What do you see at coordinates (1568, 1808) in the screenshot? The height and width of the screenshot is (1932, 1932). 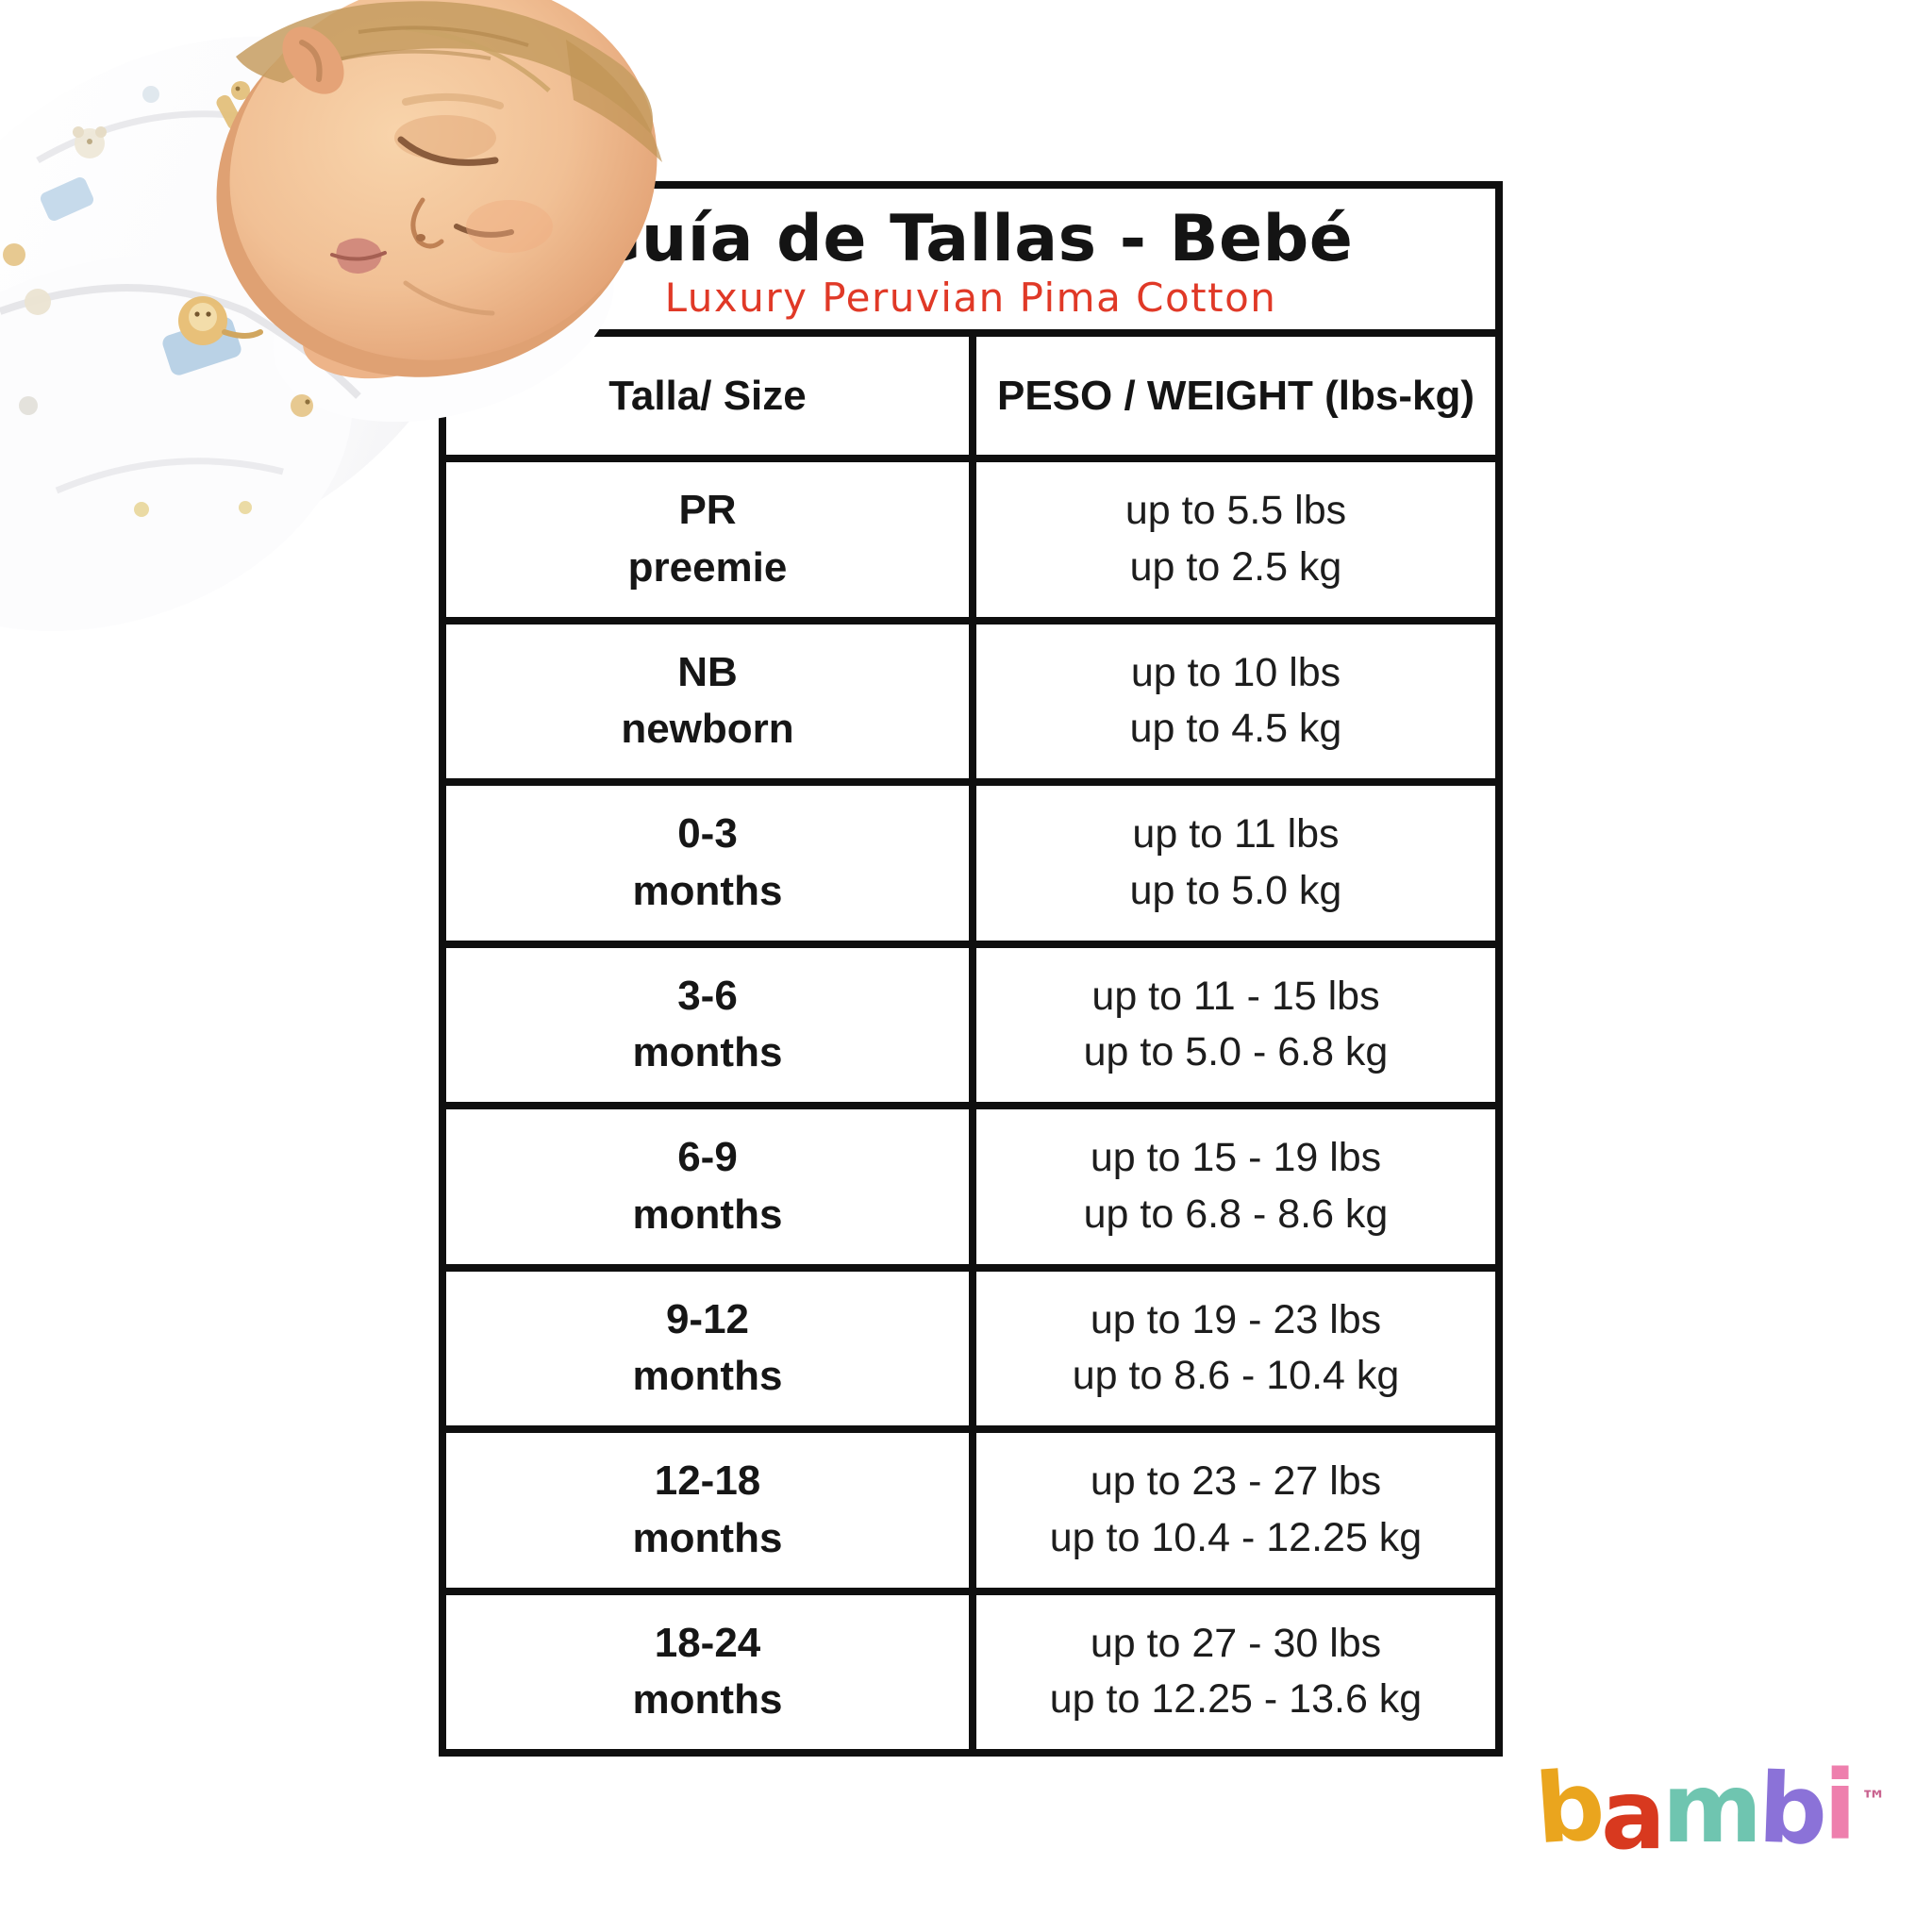 I see `logo-letter-0: b` at bounding box center [1568, 1808].